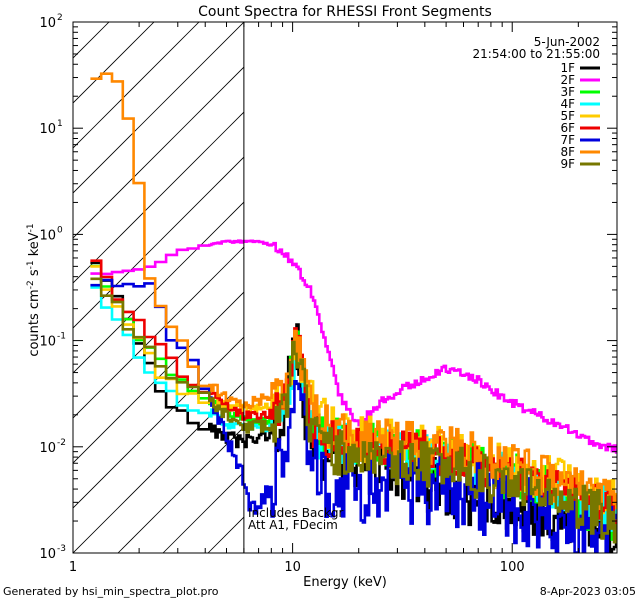 The width and height of the screenshot is (640, 600). I want to click on y-label-counts: counts cm, so click(34, 322).